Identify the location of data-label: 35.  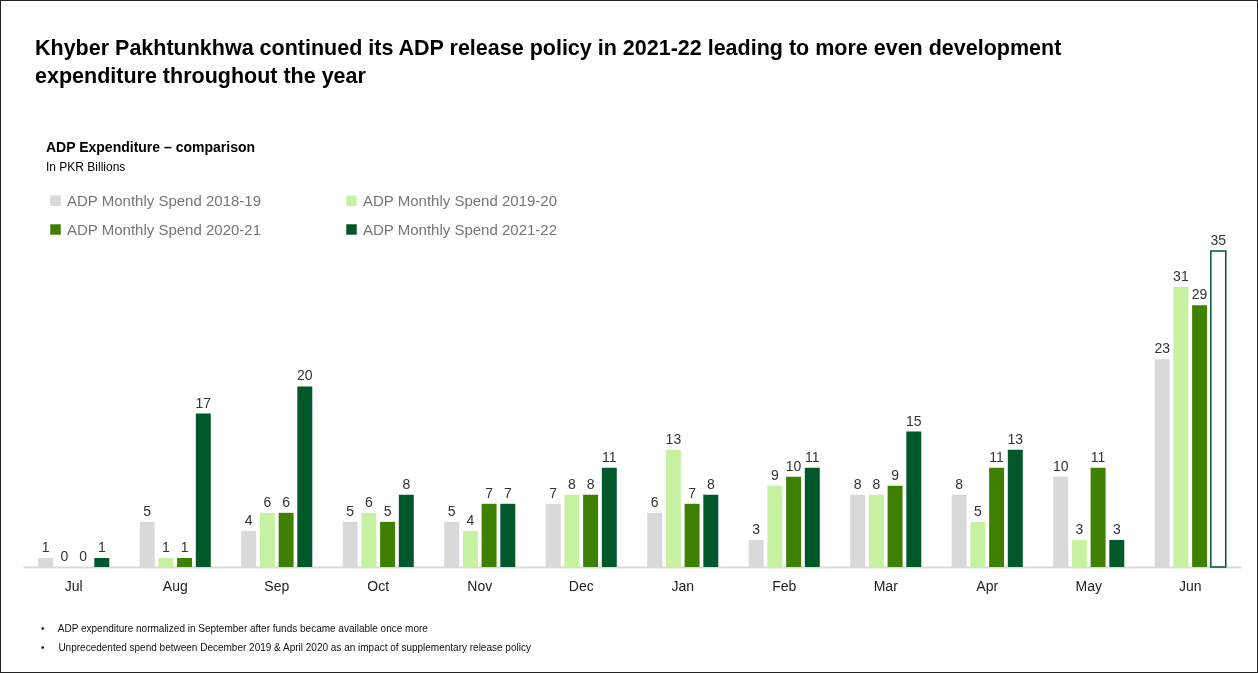
(1218, 240).